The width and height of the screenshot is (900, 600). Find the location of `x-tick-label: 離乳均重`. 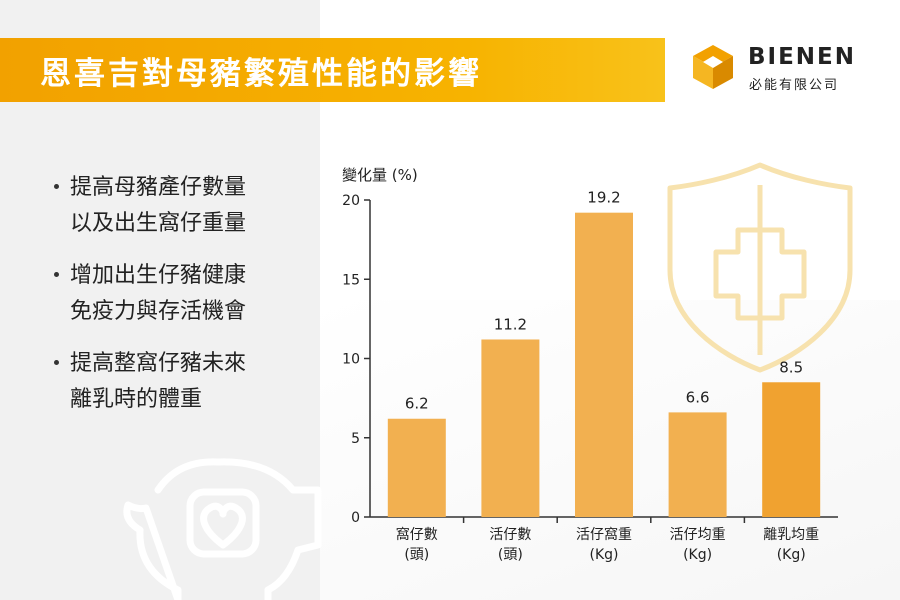

x-tick-label: 離乳均重 is located at coordinates (791, 534).